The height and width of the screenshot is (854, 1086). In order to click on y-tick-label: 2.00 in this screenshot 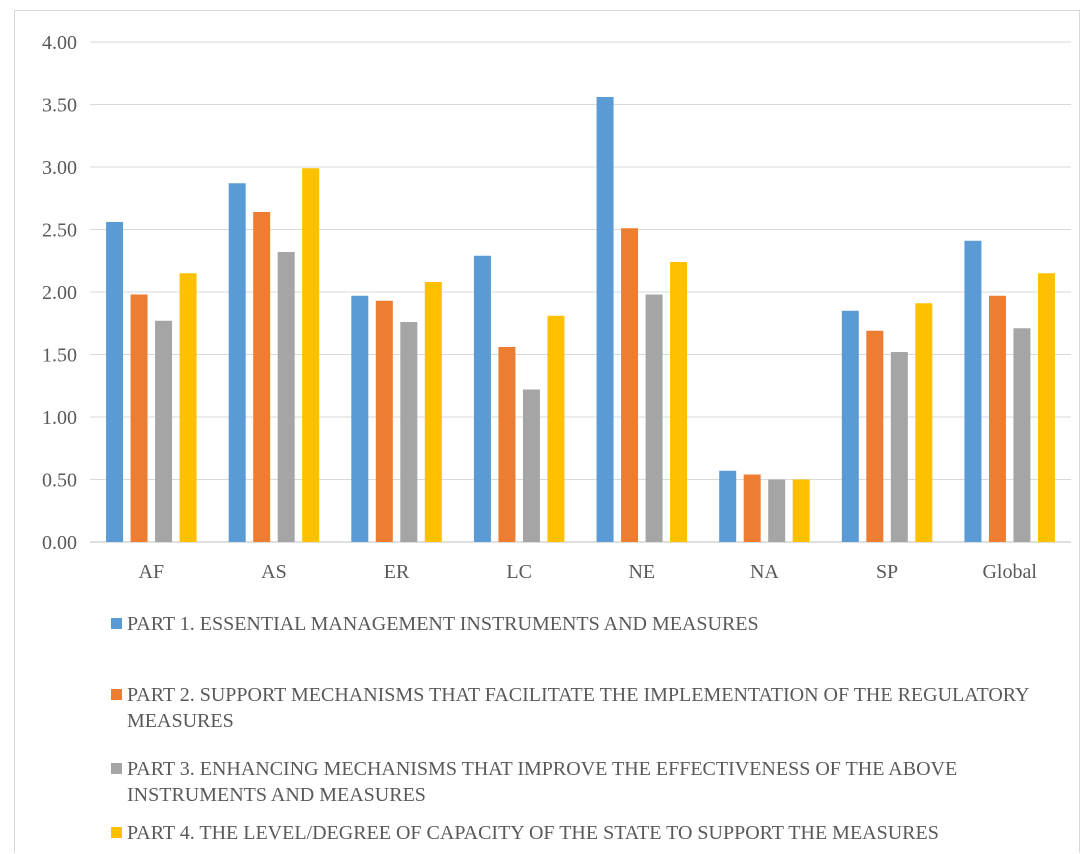, I will do `click(59, 293)`.